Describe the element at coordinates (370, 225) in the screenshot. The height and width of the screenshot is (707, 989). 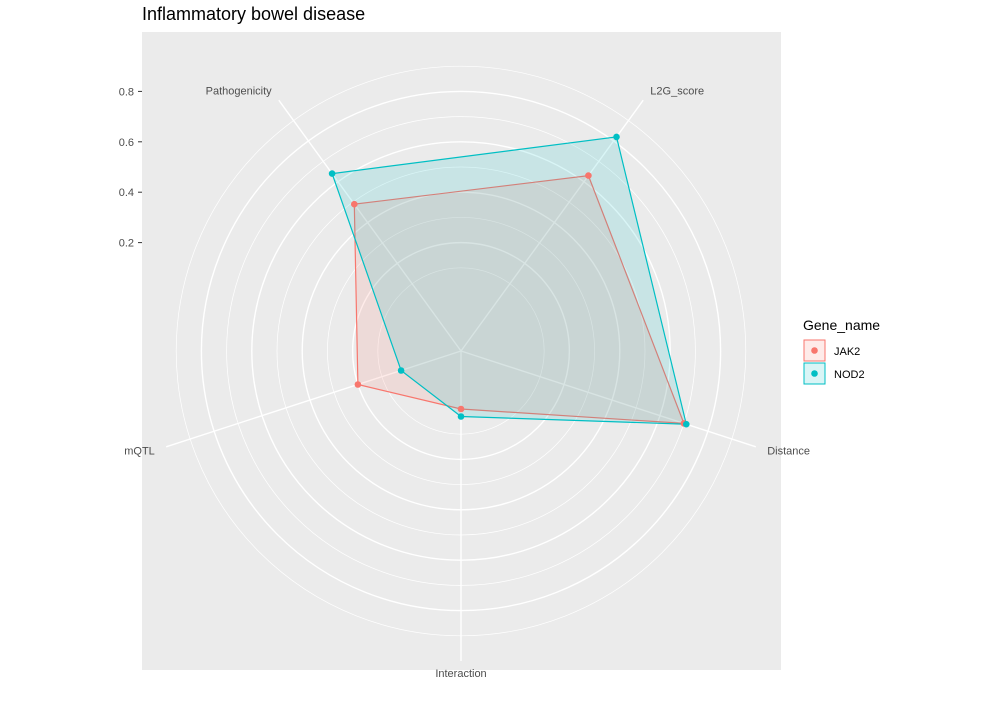
I see `spoke-pathogenicity` at that location.